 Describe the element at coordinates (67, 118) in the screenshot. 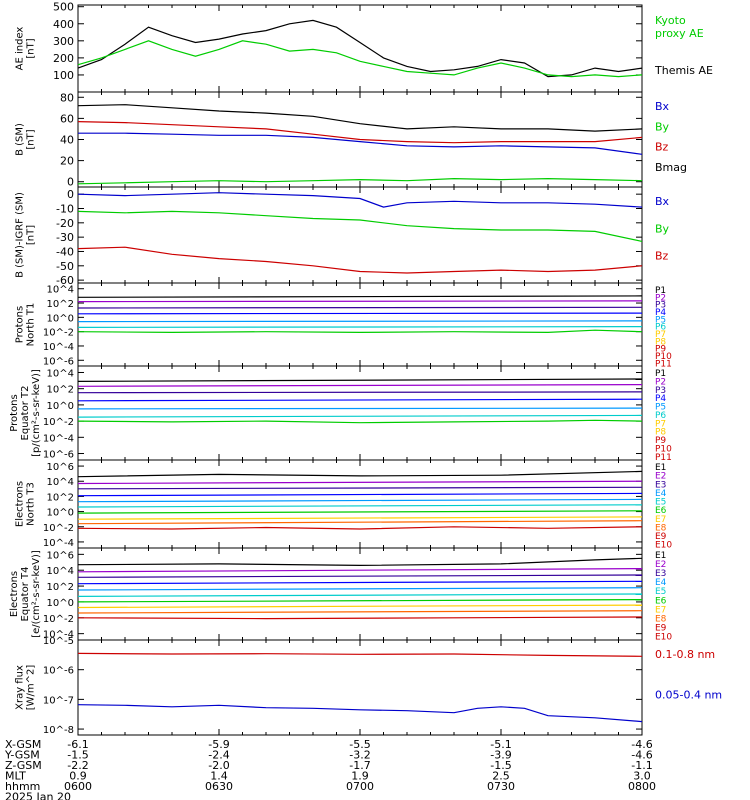

I see `y-tick-label: 60` at that location.